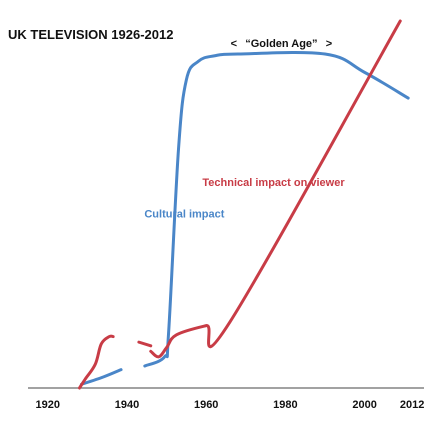 Image resolution: width=430 pixels, height=425 pixels. What do you see at coordinates (90, 34) in the screenshot?
I see `chart-title: UK TELEVISION 1926-2012` at bounding box center [90, 34].